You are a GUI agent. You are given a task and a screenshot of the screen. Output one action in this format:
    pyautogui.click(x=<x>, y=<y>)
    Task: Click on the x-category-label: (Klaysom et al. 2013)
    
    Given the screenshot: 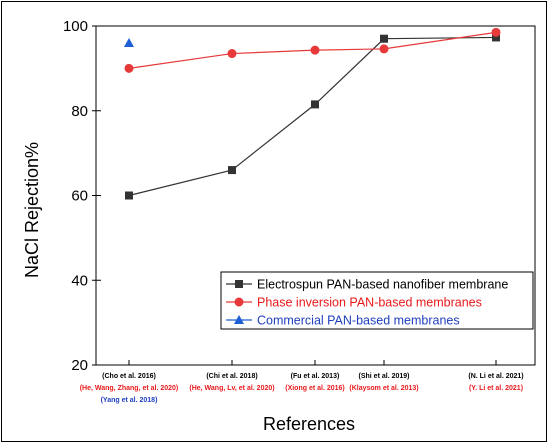 What is the action you would take?
    pyautogui.click(x=383, y=388)
    